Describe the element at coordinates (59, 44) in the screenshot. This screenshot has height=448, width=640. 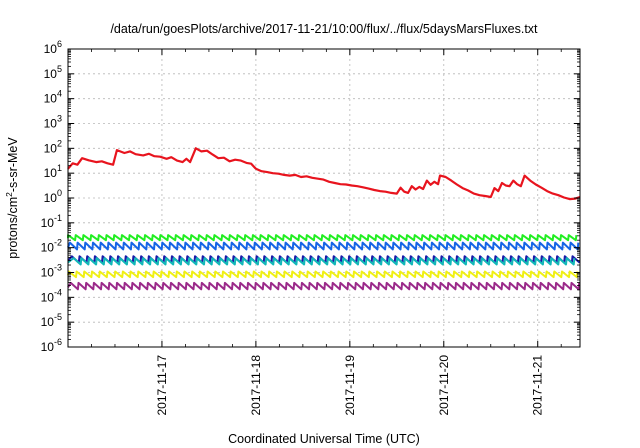
I see `y-tick-exponent: 6` at that location.